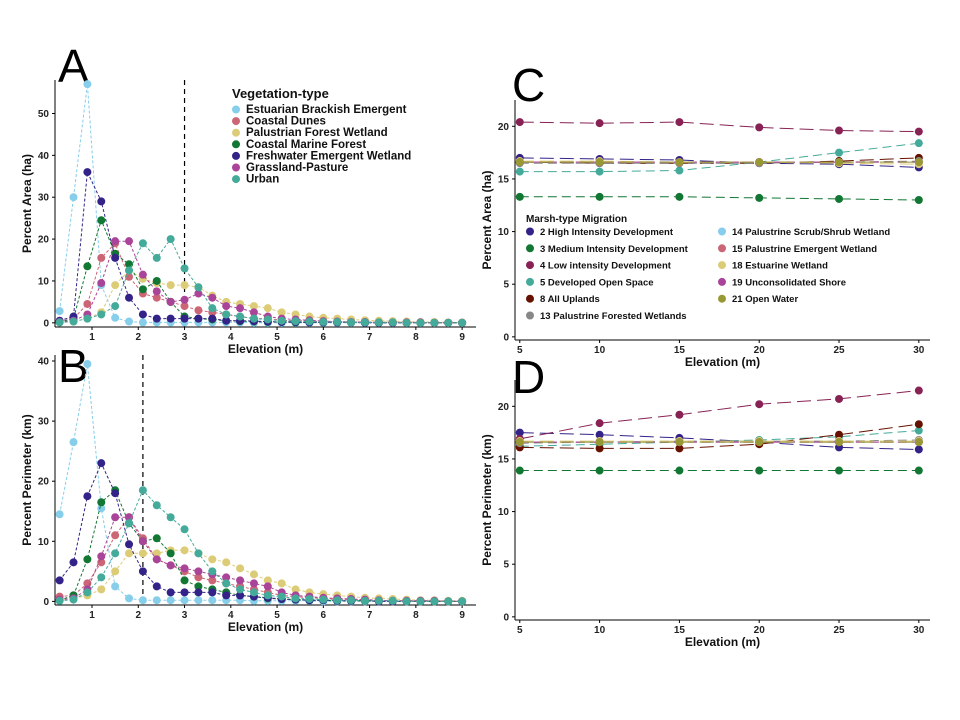  Describe the element at coordinates (487, 220) in the screenshot. I see `y-axis-label-c: Percent Area (ha)` at that location.